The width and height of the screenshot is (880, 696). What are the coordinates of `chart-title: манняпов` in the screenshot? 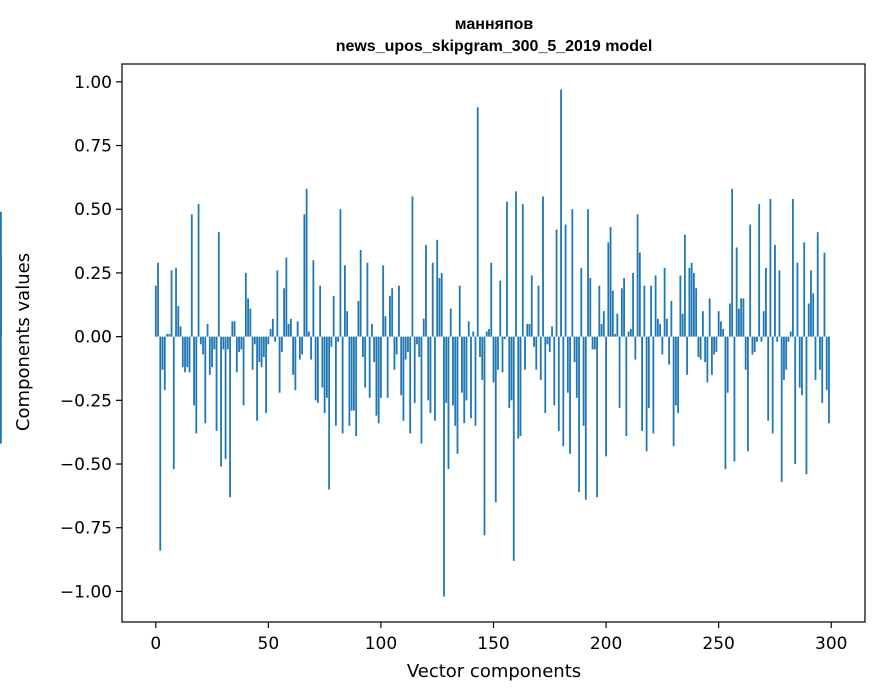 It's located at (494, 24).